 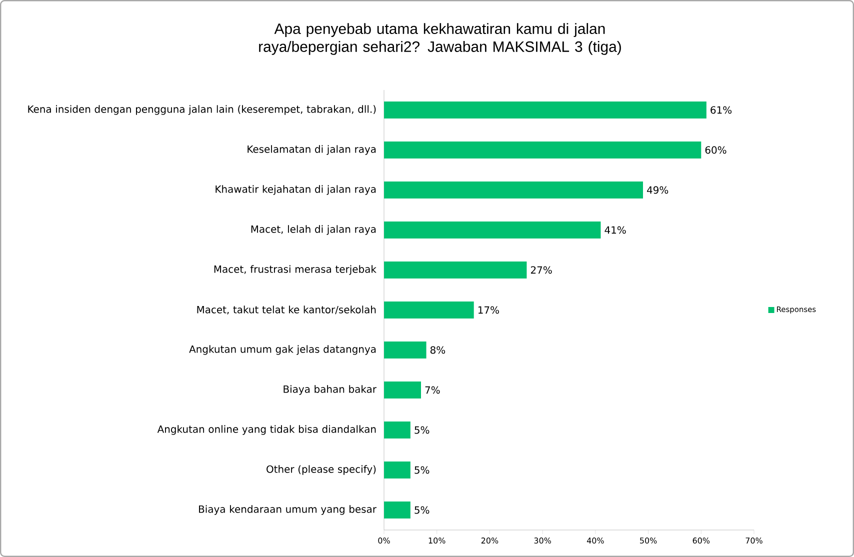 I want to click on chart-title: Apa penyebab utama kekhawatiran kamu di jalan raya/bepergian sehari2? Jawaban MAKSIMAL 3 (tiga), so click(x=440, y=39).